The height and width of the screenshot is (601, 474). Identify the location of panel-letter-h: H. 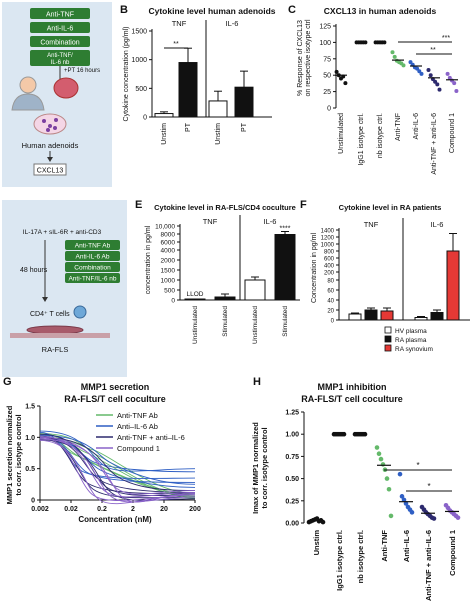
(257, 382).